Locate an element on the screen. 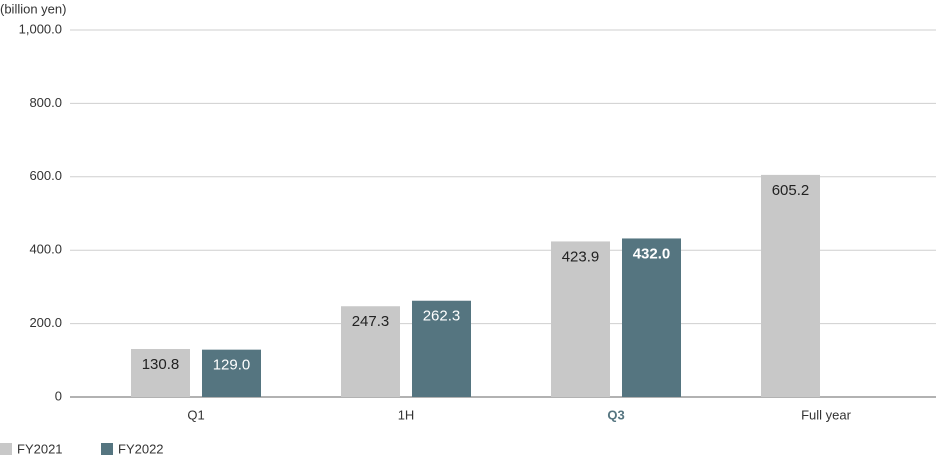 The height and width of the screenshot is (461, 936). unit-label: (billion yen) is located at coordinates (33, 8).